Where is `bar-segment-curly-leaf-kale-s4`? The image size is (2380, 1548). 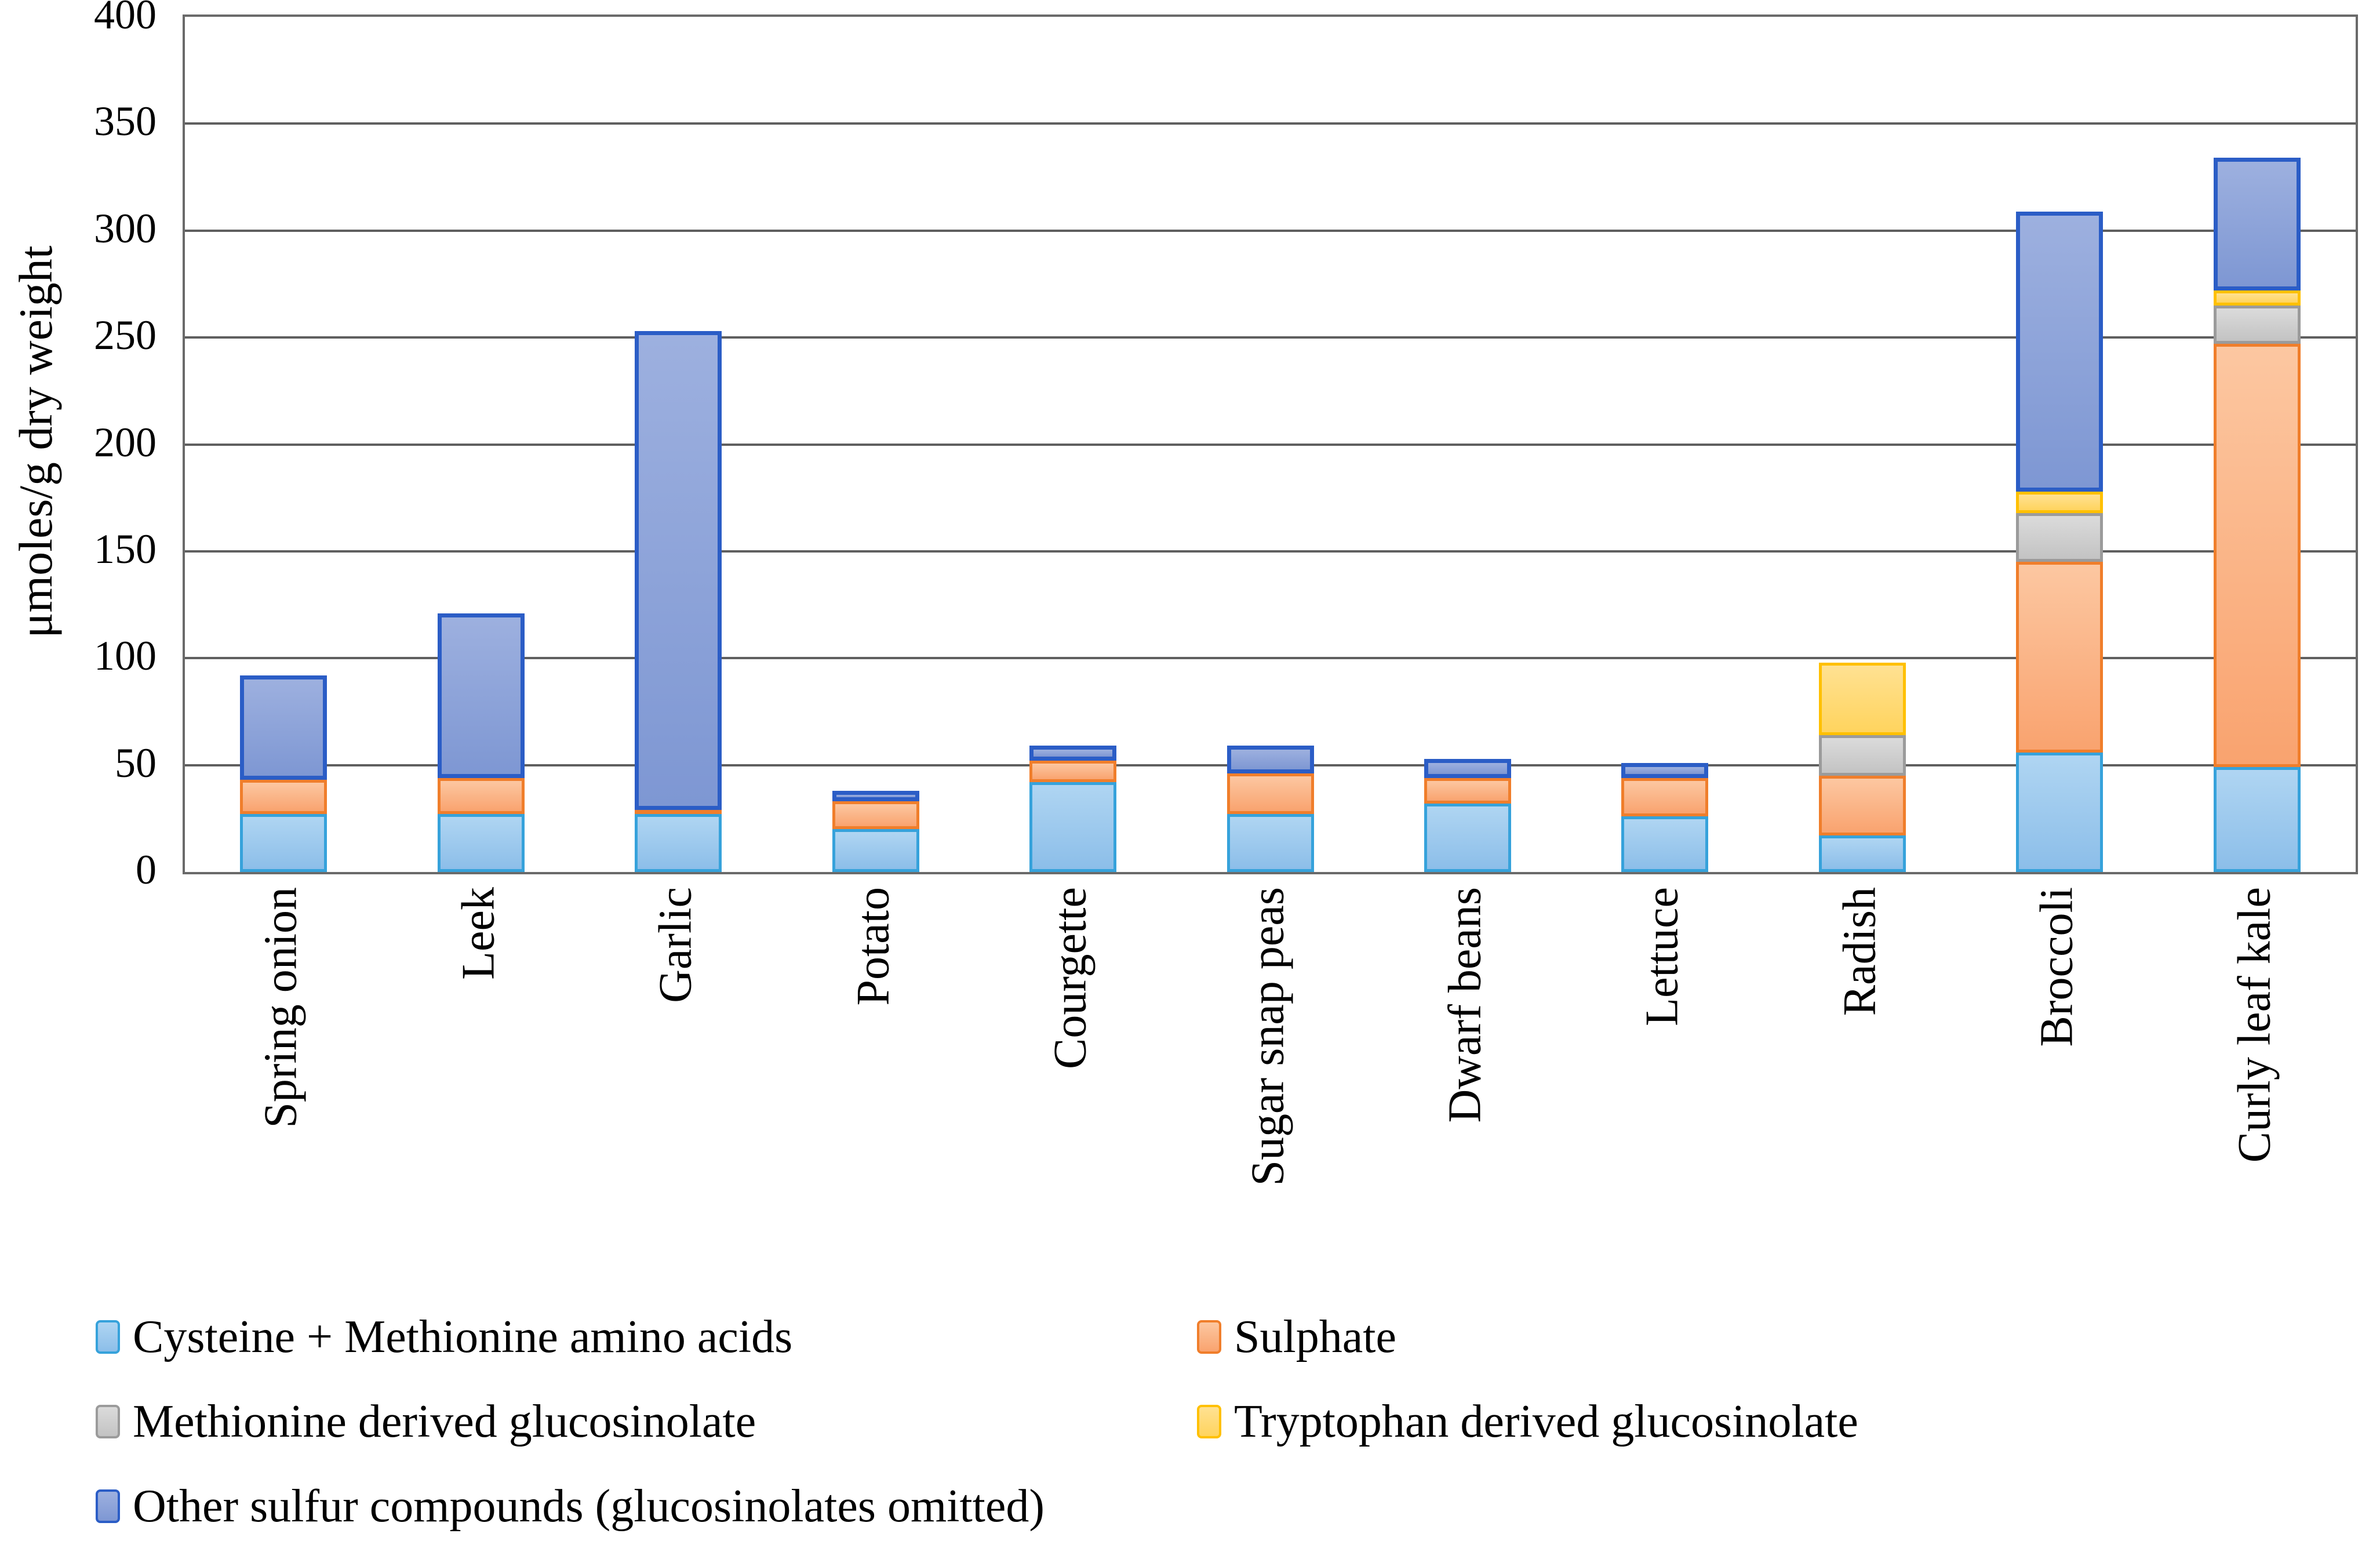 bar-segment-curly-leaf-kale-s4 is located at coordinates (2257, 224).